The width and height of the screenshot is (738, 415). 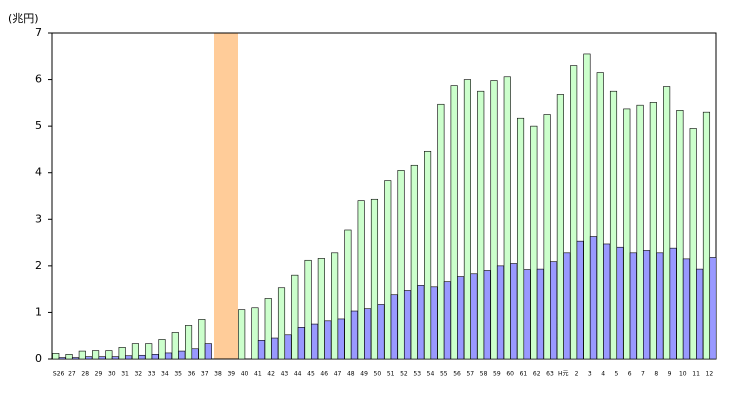 I want to click on x-tick-label: 51, so click(x=391, y=374).